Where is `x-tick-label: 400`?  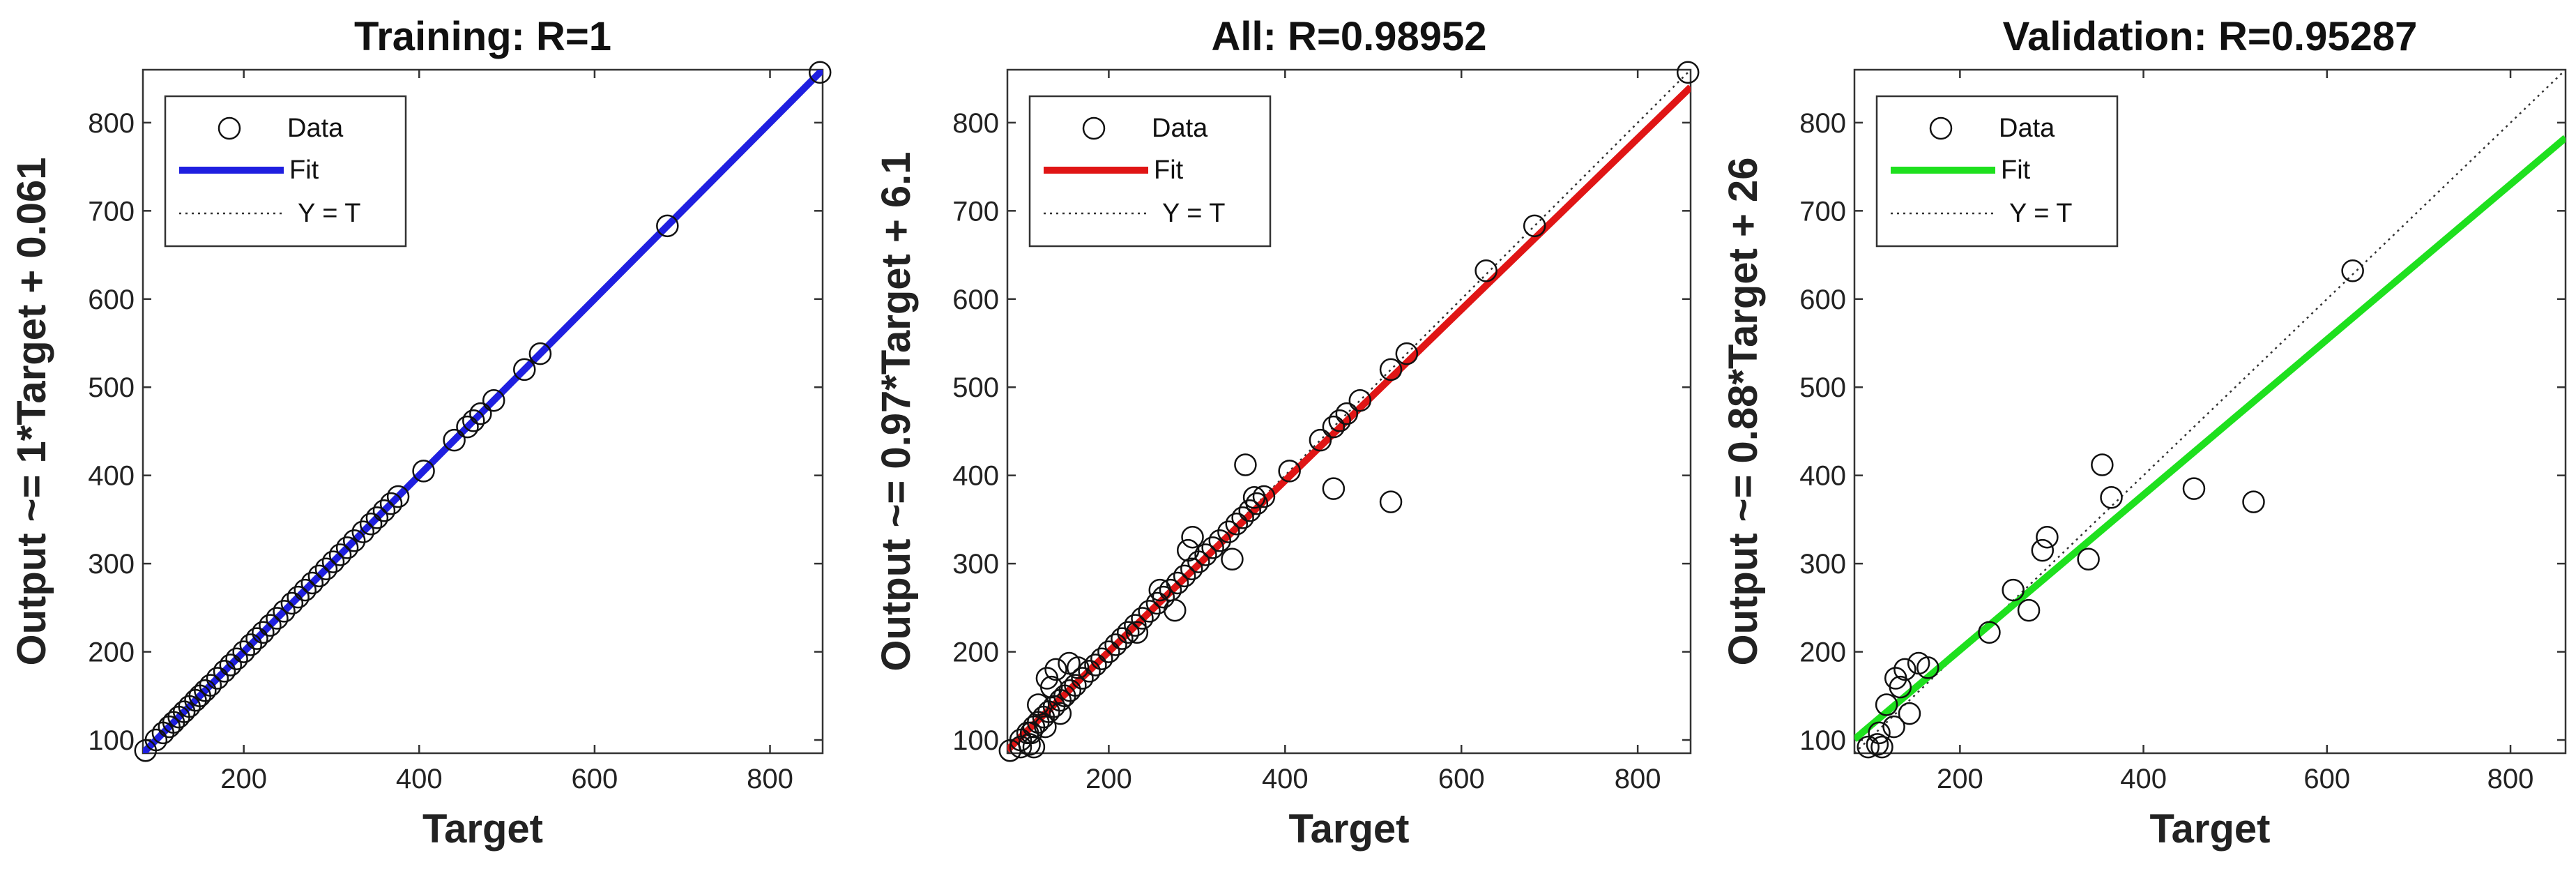
x-tick-label: 400 is located at coordinates (2143, 779).